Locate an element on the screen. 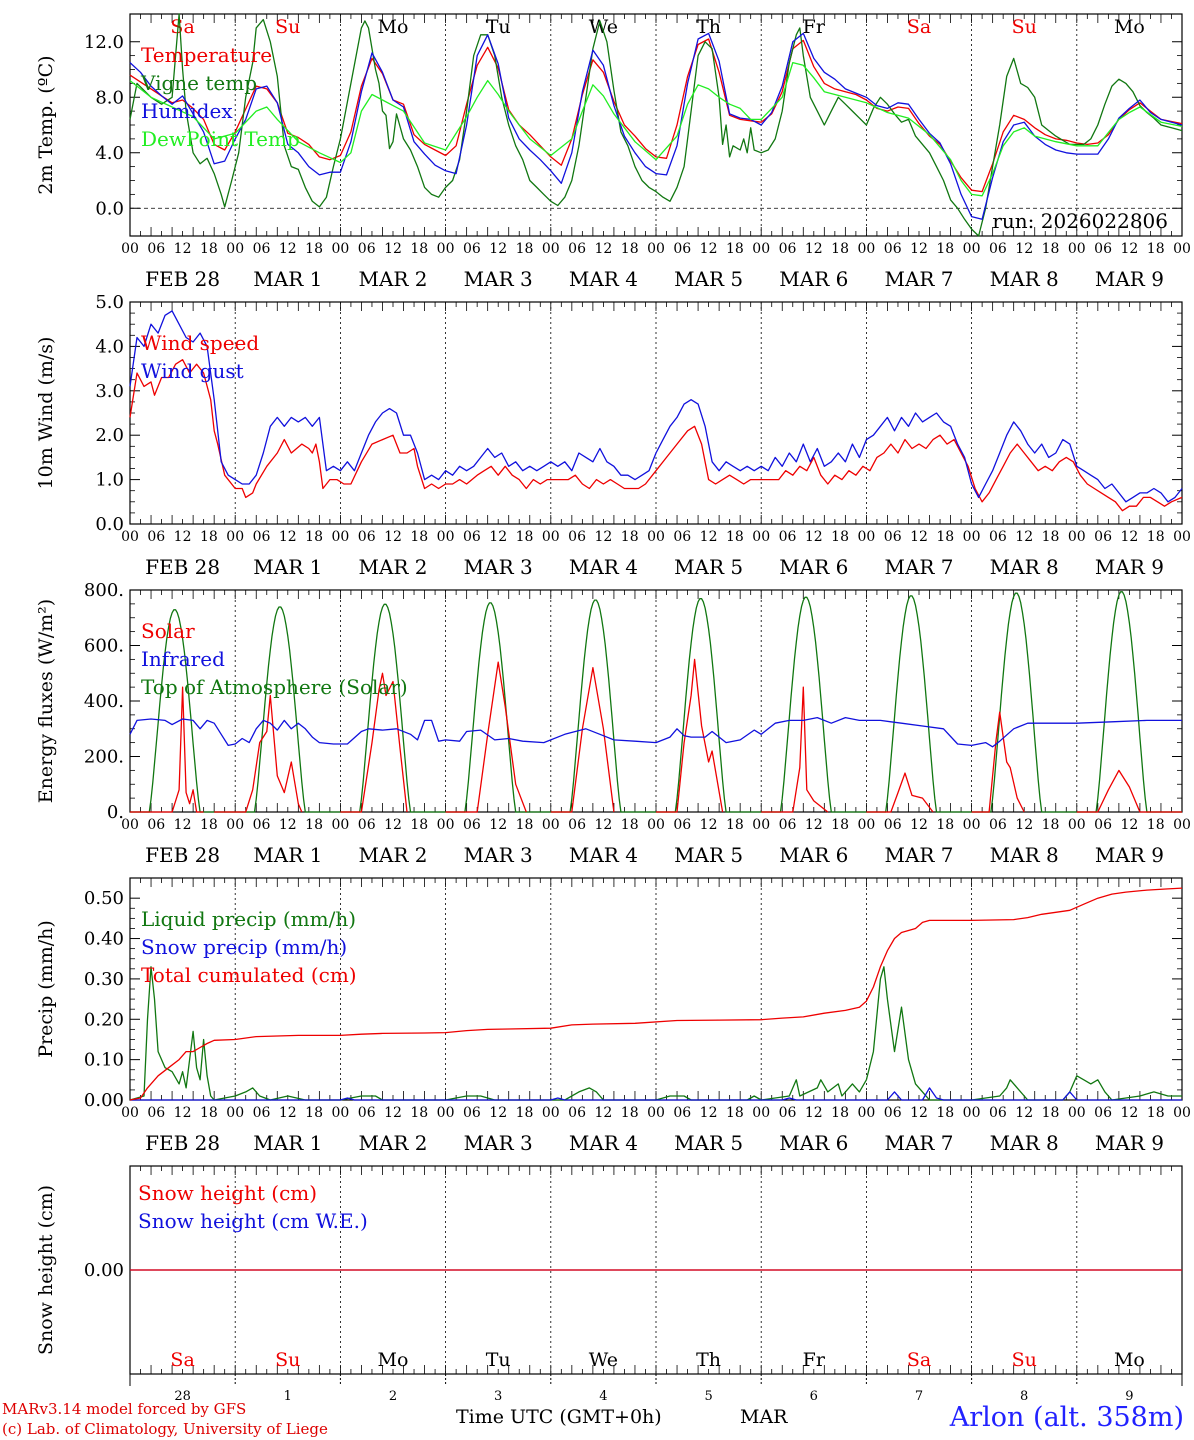 Image resolution: width=1194 pixels, height=1440 pixels. wind-date-label: MAR 7 is located at coordinates (918, 567).